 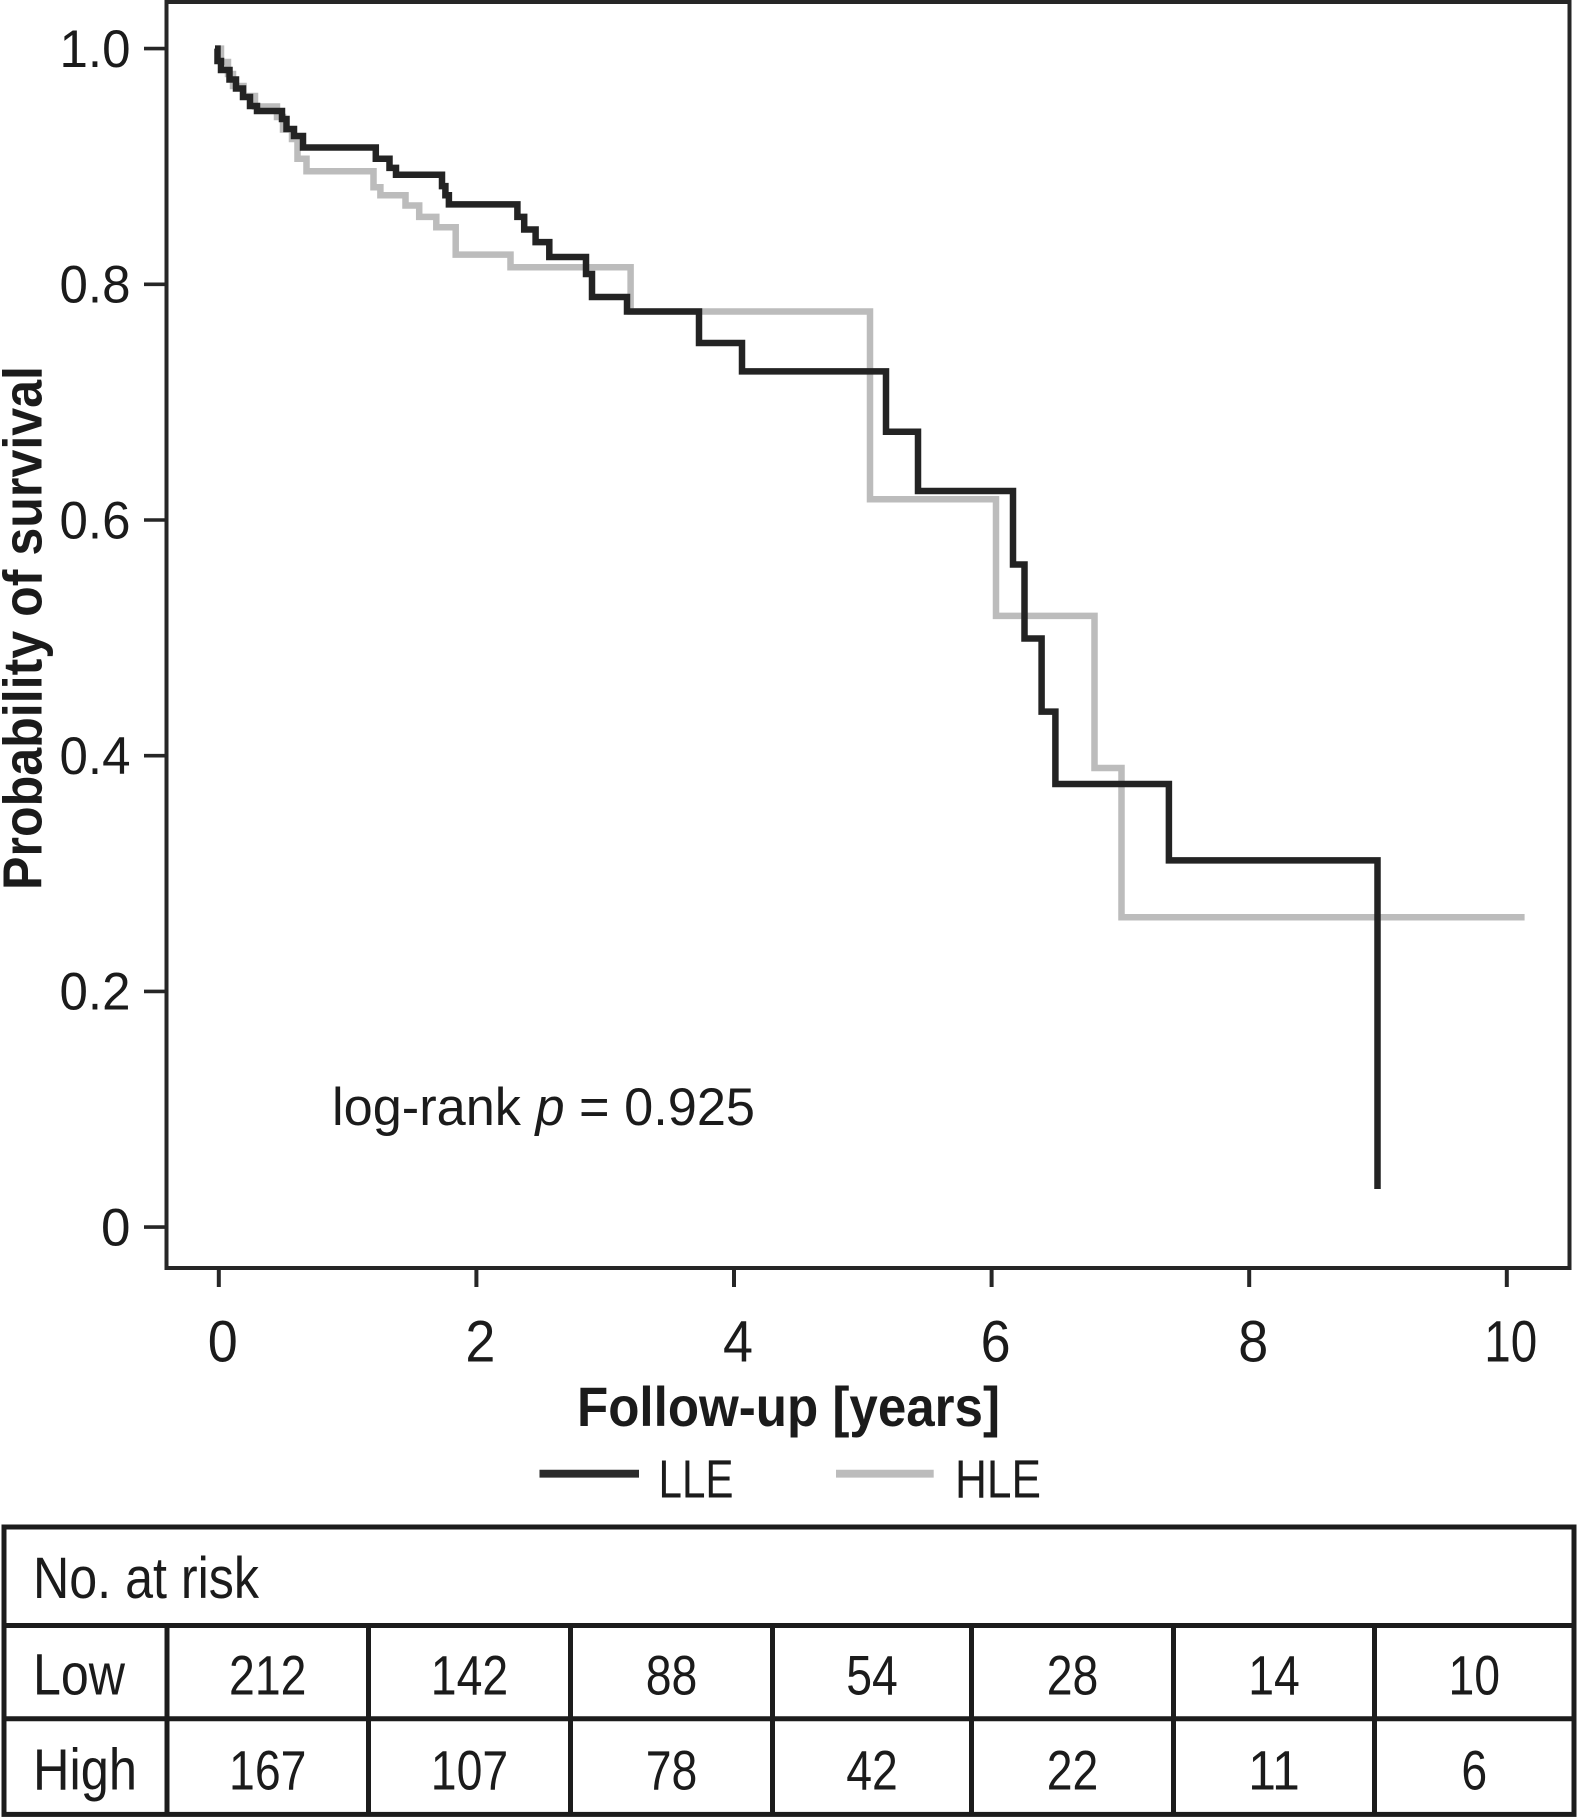 What do you see at coordinates (267, 1675) in the screenshot?
I see `svg-text: 212` at bounding box center [267, 1675].